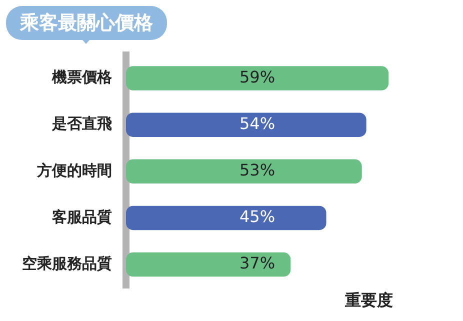 This screenshot has height=321, width=463. Describe the element at coordinates (74, 170) in the screenshot. I see `y-tick-label: 方便的時間` at that location.